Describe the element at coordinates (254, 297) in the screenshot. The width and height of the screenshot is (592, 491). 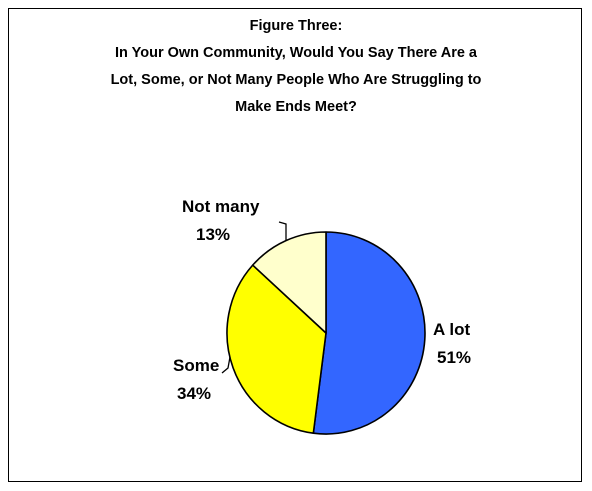
I see `leader-lines` at that location.